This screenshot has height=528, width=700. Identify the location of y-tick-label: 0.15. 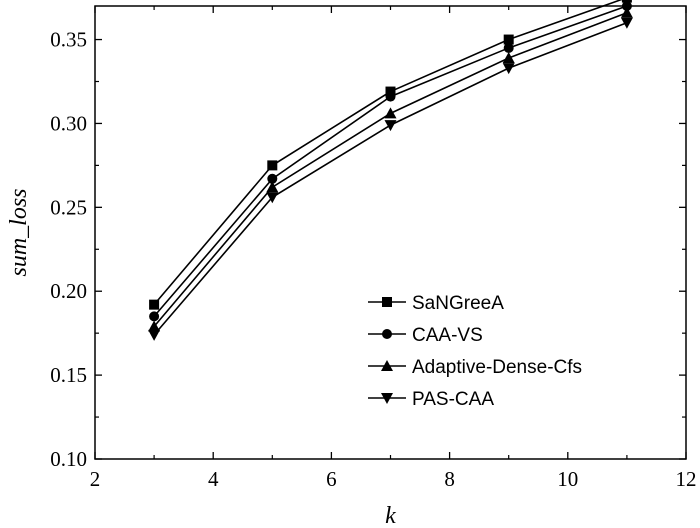
(68, 375).